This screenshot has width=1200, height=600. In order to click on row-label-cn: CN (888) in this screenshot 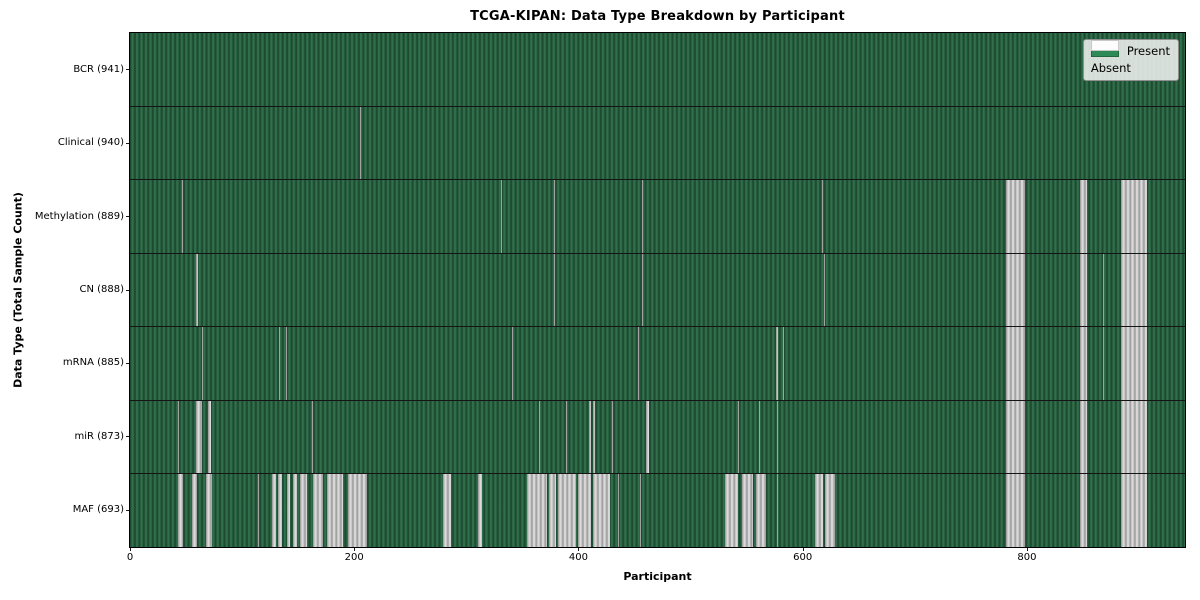, I will do `click(101, 289)`.